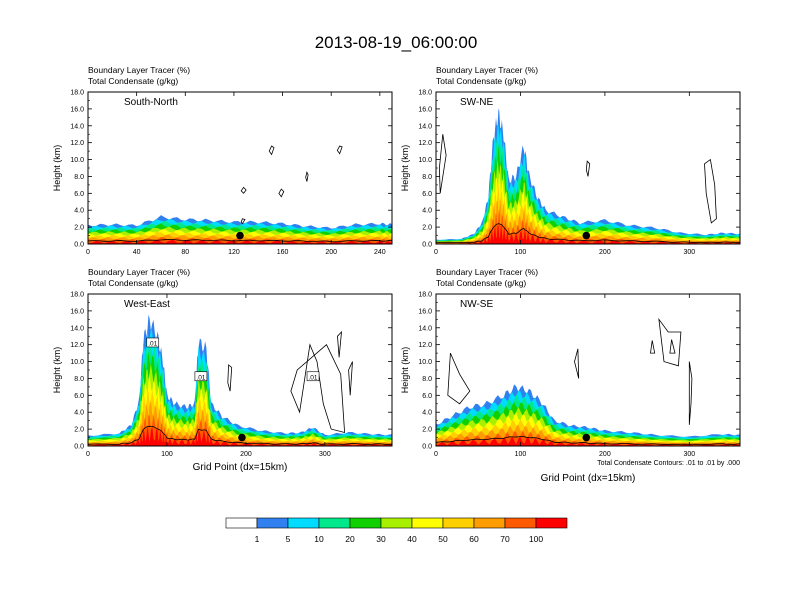 Image resolution: width=792 pixels, height=612 pixels. Describe the element at coordinates (257, 539) in the screenshot. I see `colorbar-label: 1` at that location.